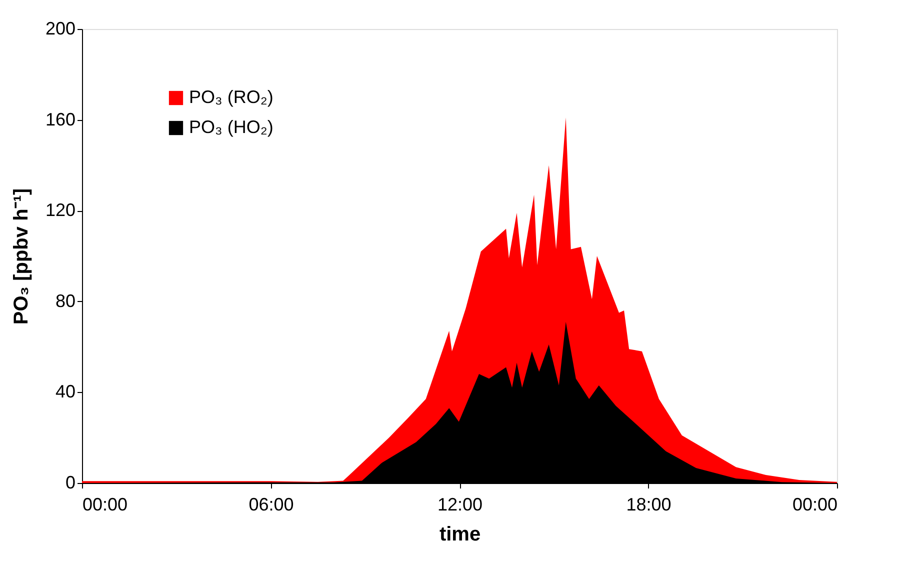 The width and height of the screenshot is (903, 561). Describe the element at coordinates (70, 482) in the screenshot. I see `y-tick-label: 0` at that location.